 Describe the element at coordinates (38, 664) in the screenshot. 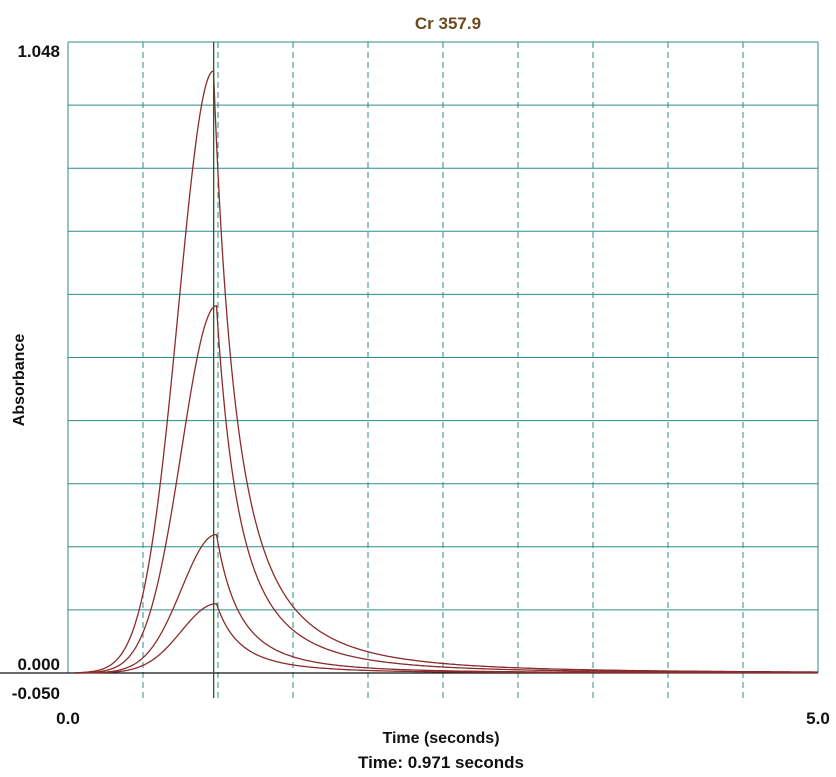

I see `y-tick-zero: 0.000` at that location.